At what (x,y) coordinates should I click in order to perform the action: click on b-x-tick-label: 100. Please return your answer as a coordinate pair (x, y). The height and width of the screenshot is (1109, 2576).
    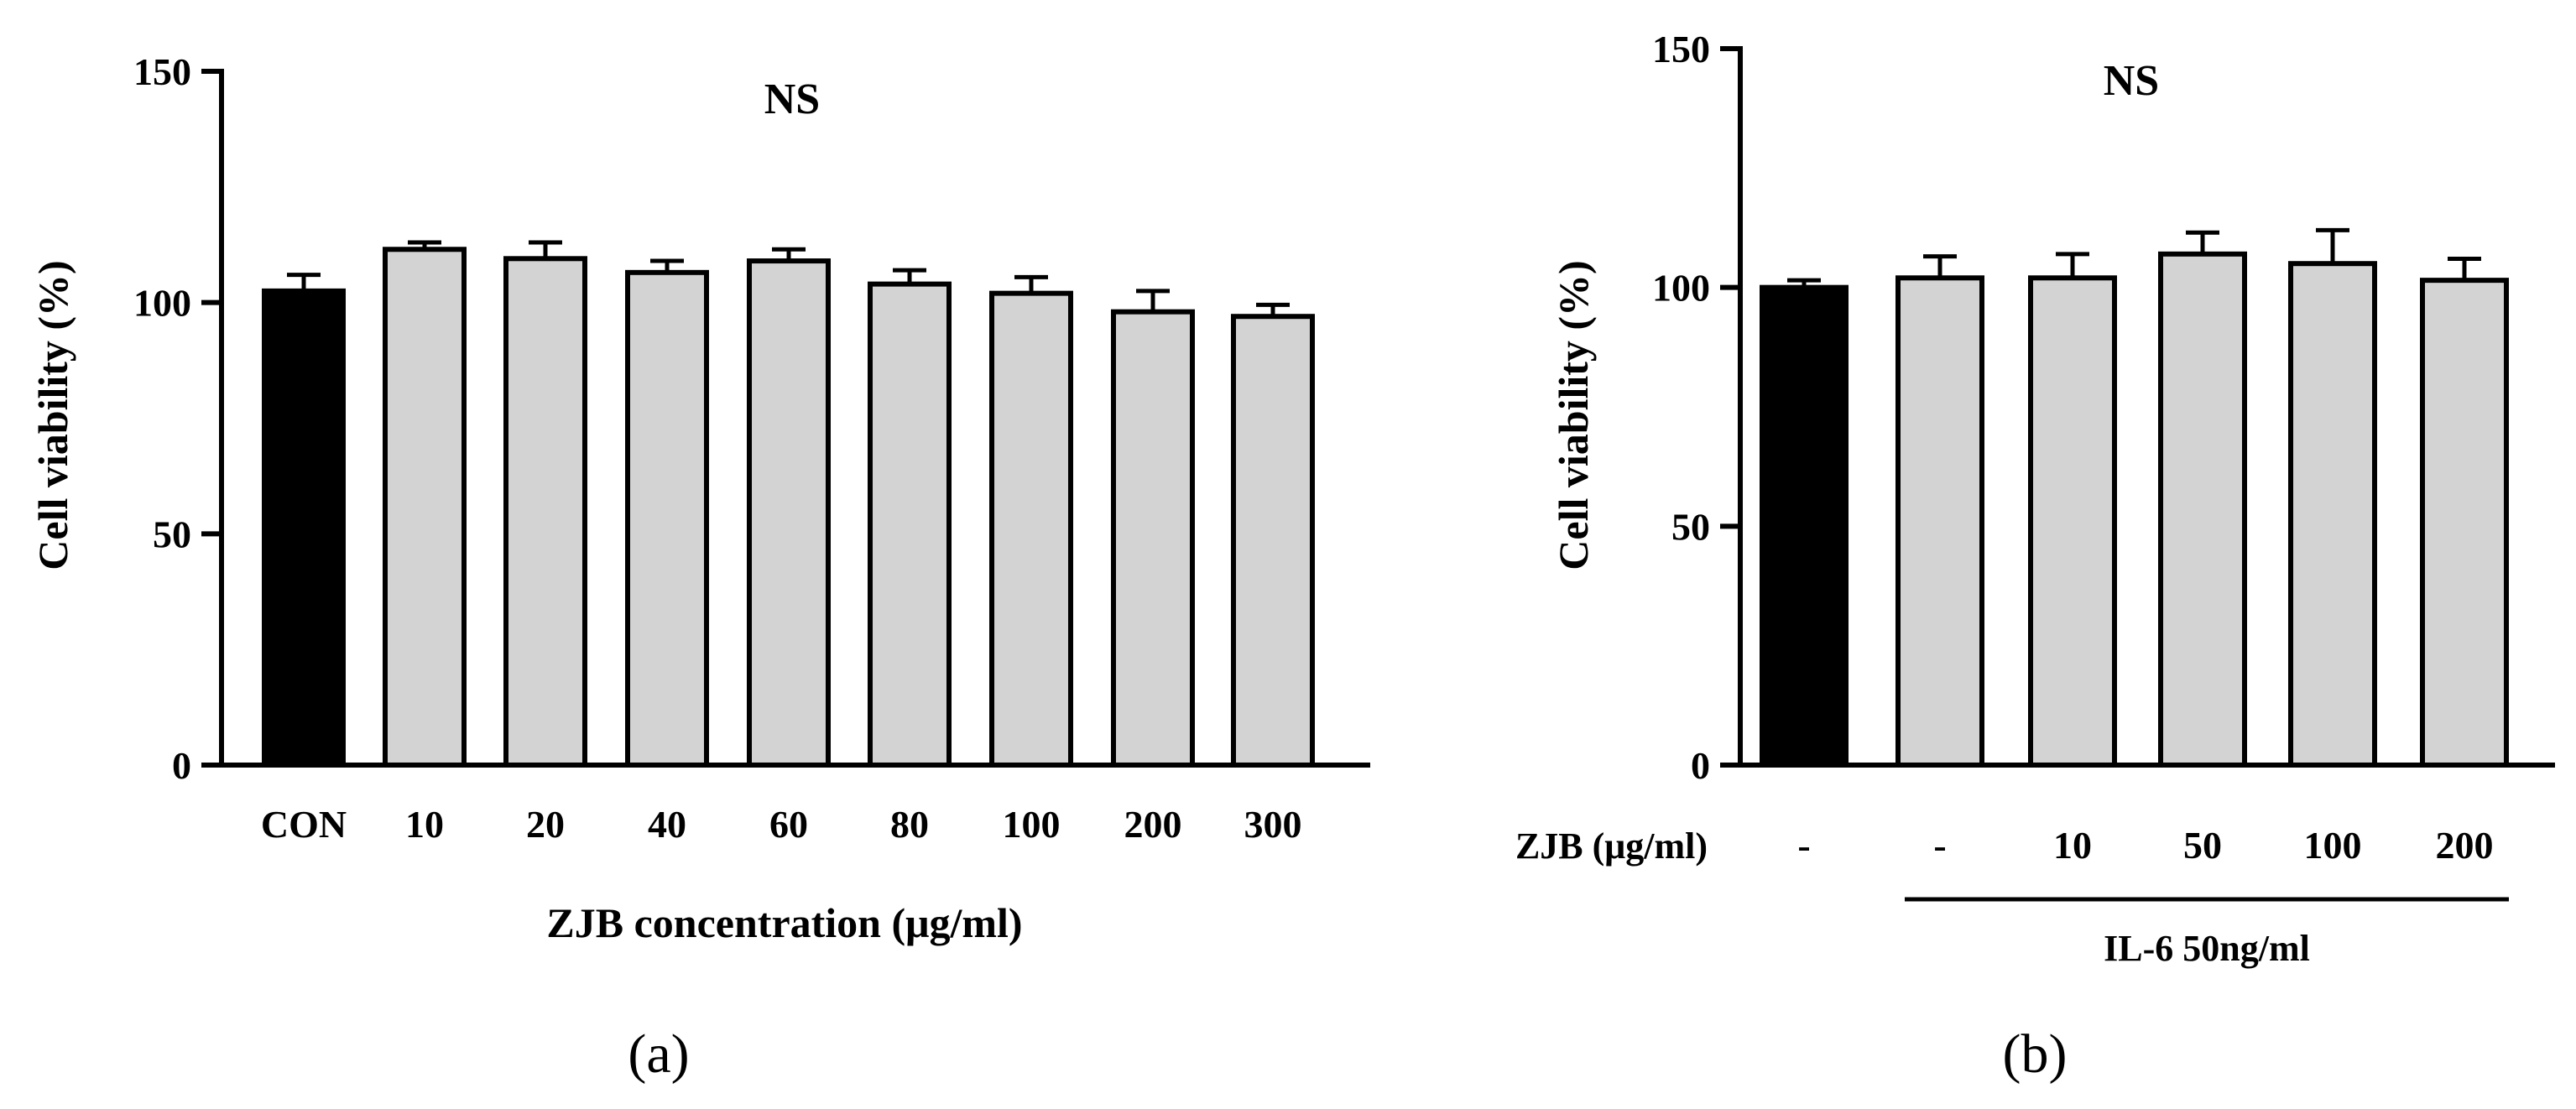
    Looking at the image, I should click on (2333, 845).